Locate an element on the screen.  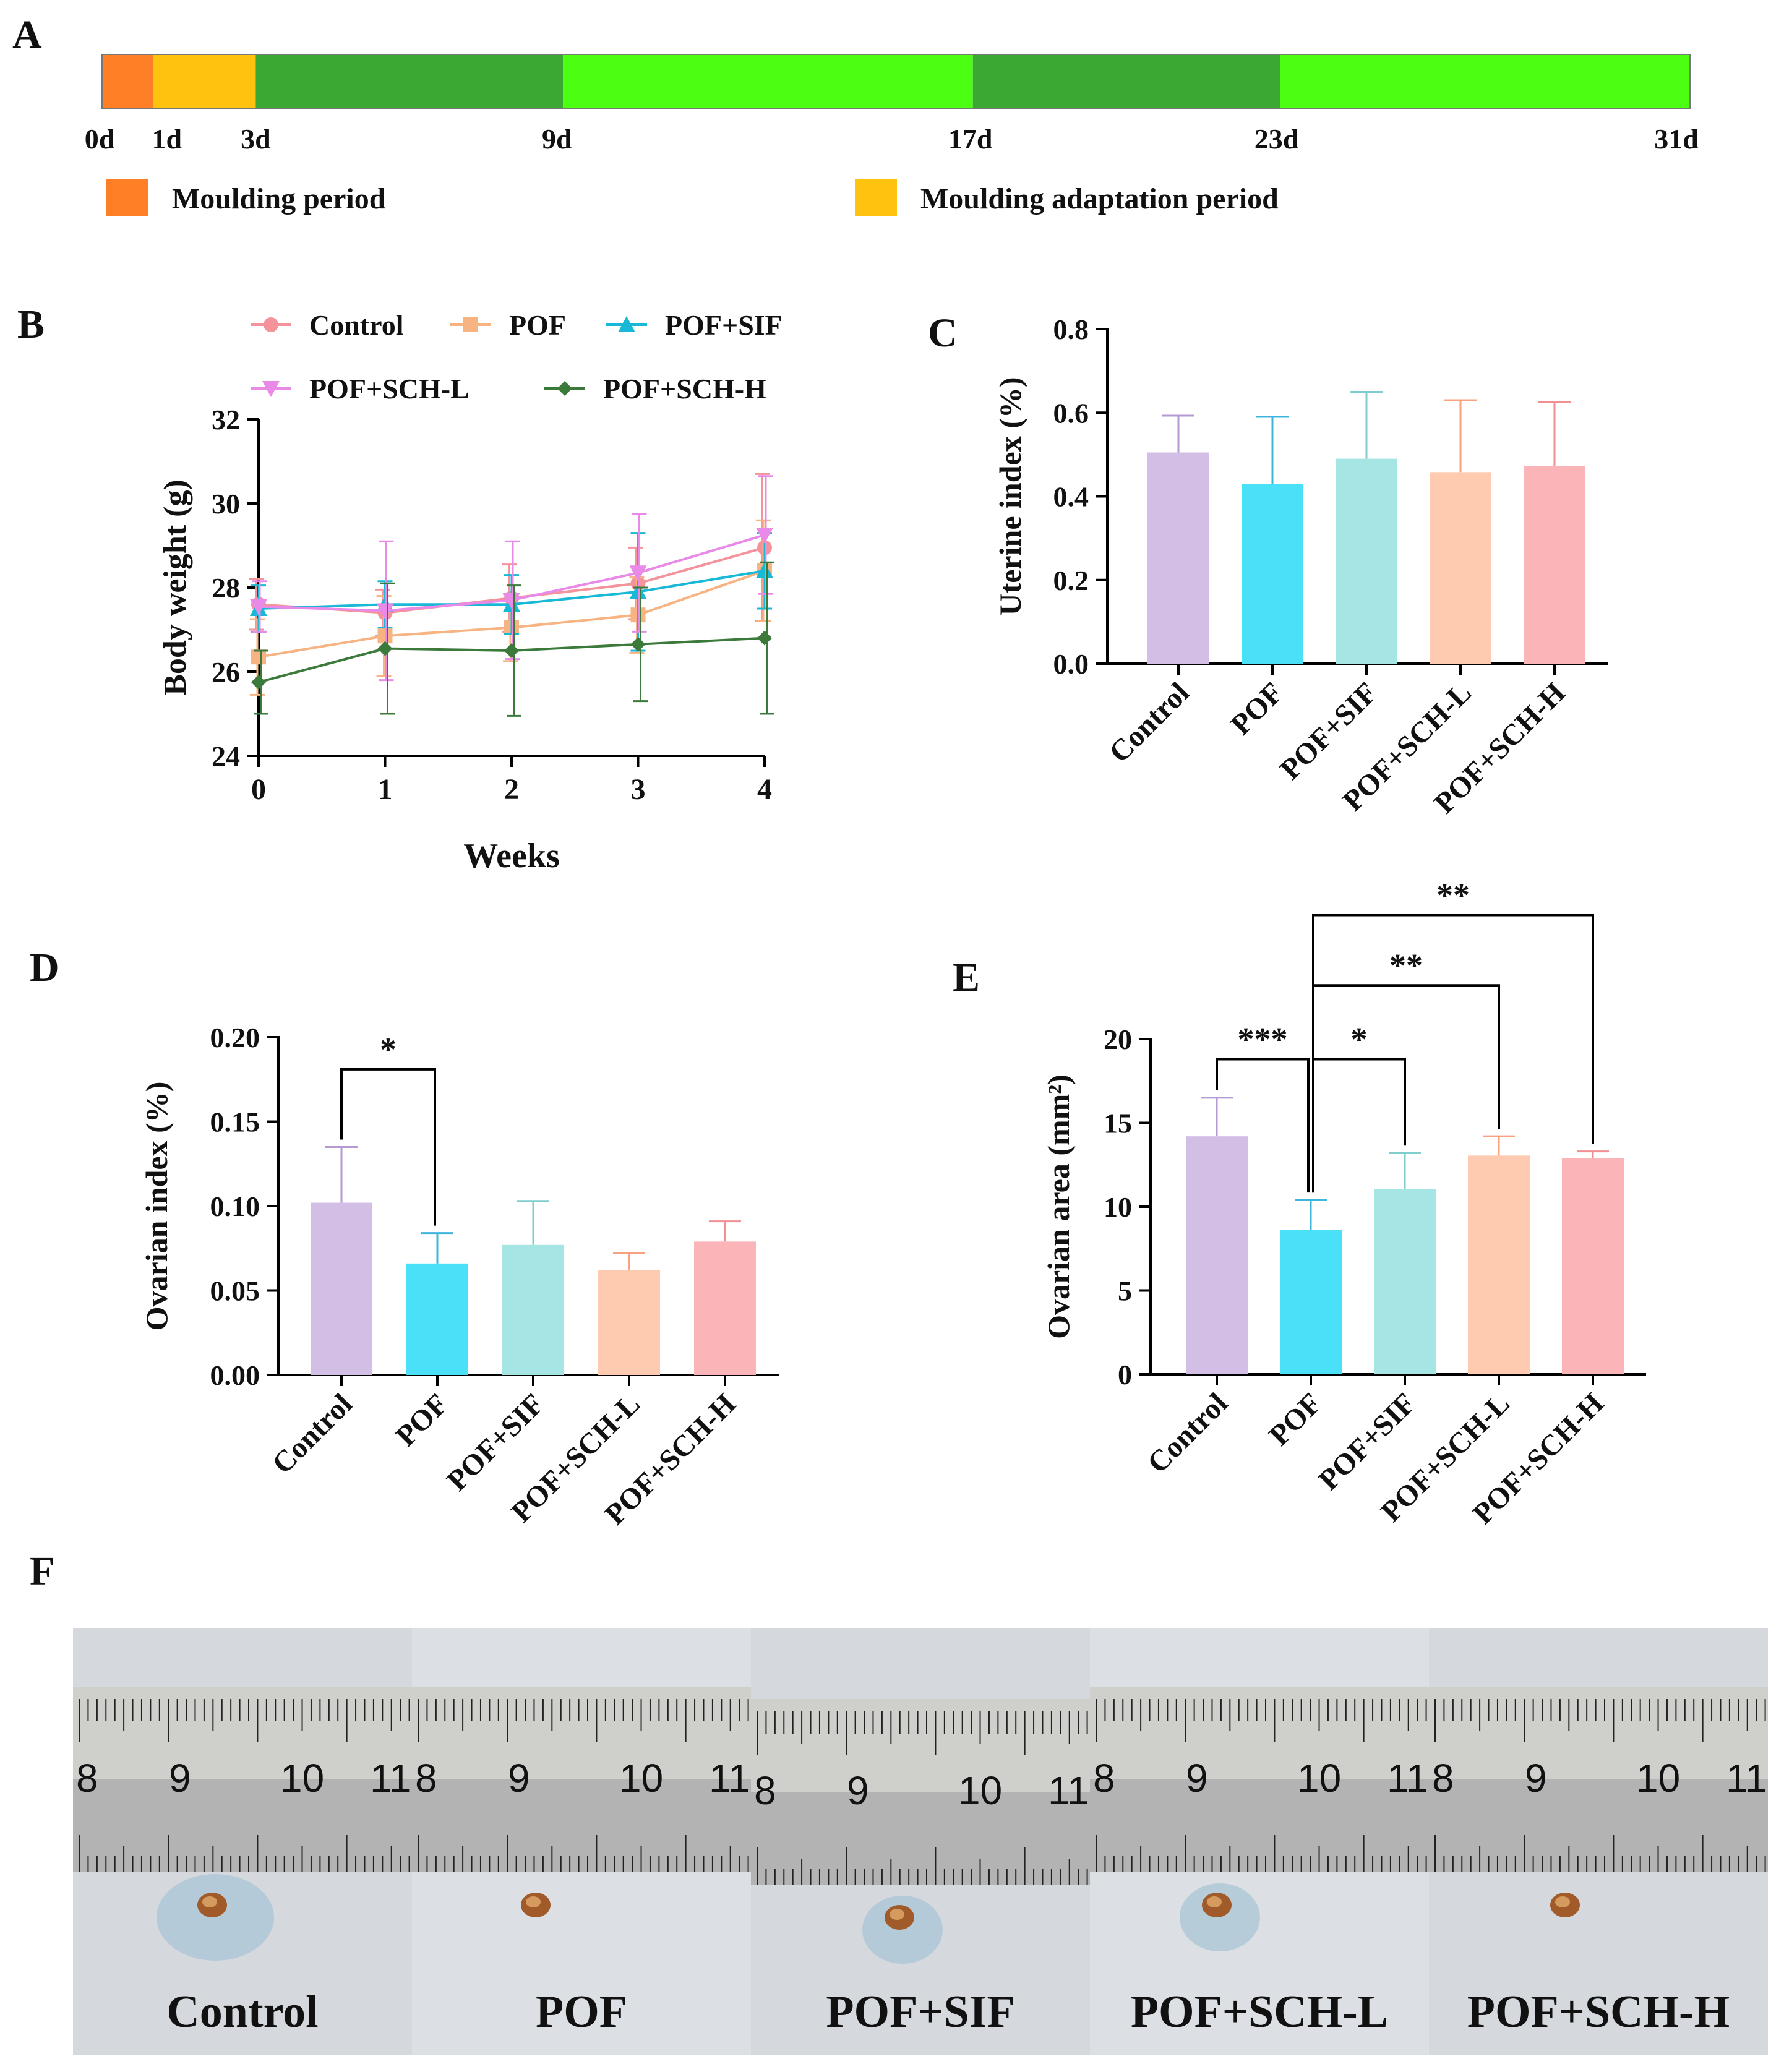
legend-label-moulding-adaptation-period: Moulding adaptation period is located at coordinates (1099, 198).